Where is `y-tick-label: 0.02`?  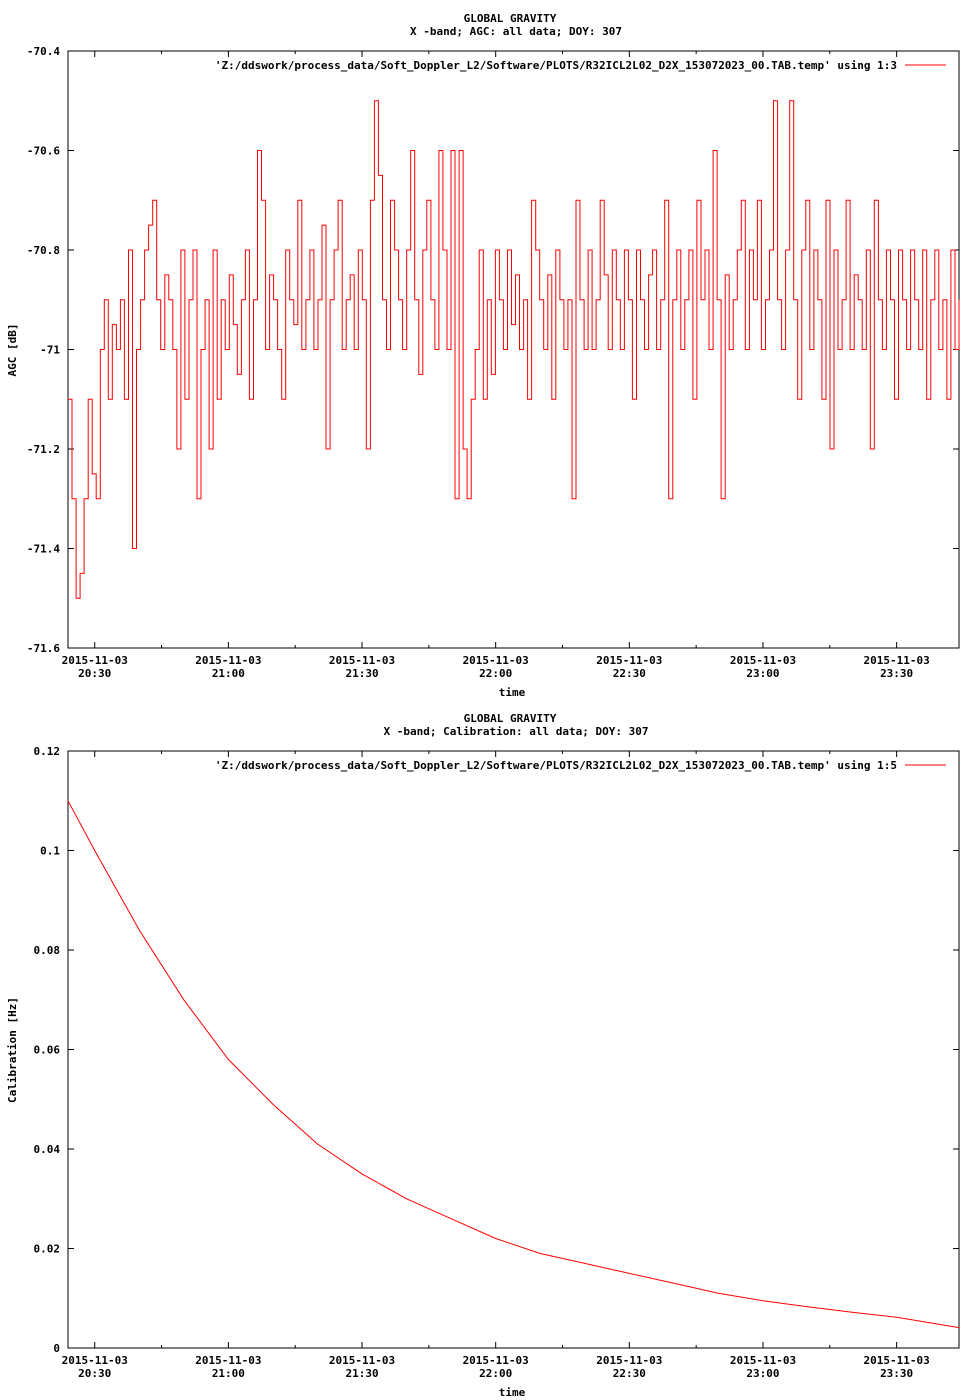 y-tick-label: 0.02 is located at coordinates (47, 1249).